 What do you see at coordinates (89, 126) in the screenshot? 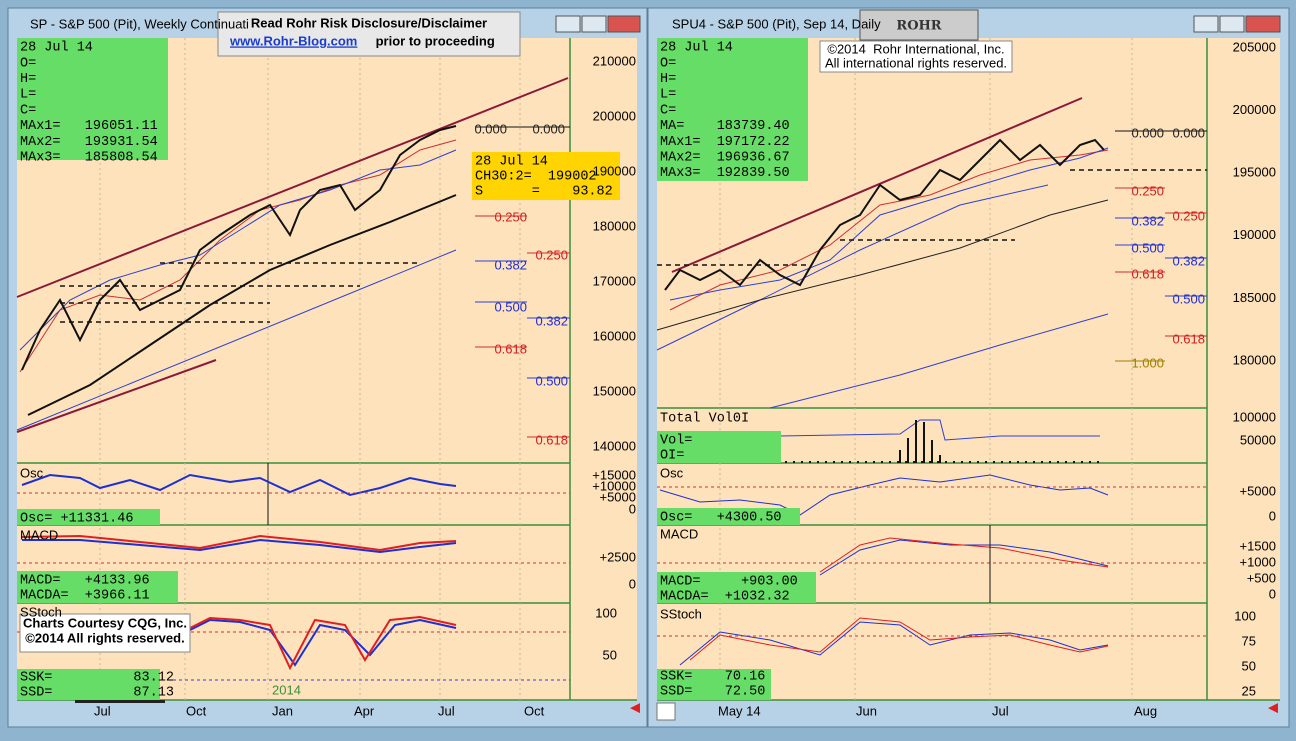
I see `info-line: MAx1= 196051.11` at bounding box center [89, 126].